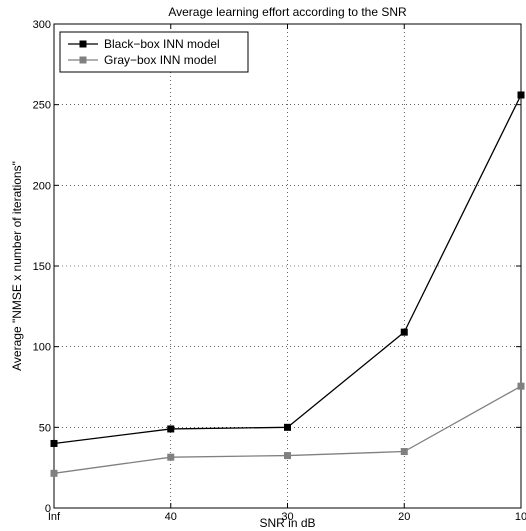  What do you see at coordinates (17, 266) in the screenshot?
I see `y-axis-label: Average "NMSE x number of iterations"` at bounding box center [17, 266].